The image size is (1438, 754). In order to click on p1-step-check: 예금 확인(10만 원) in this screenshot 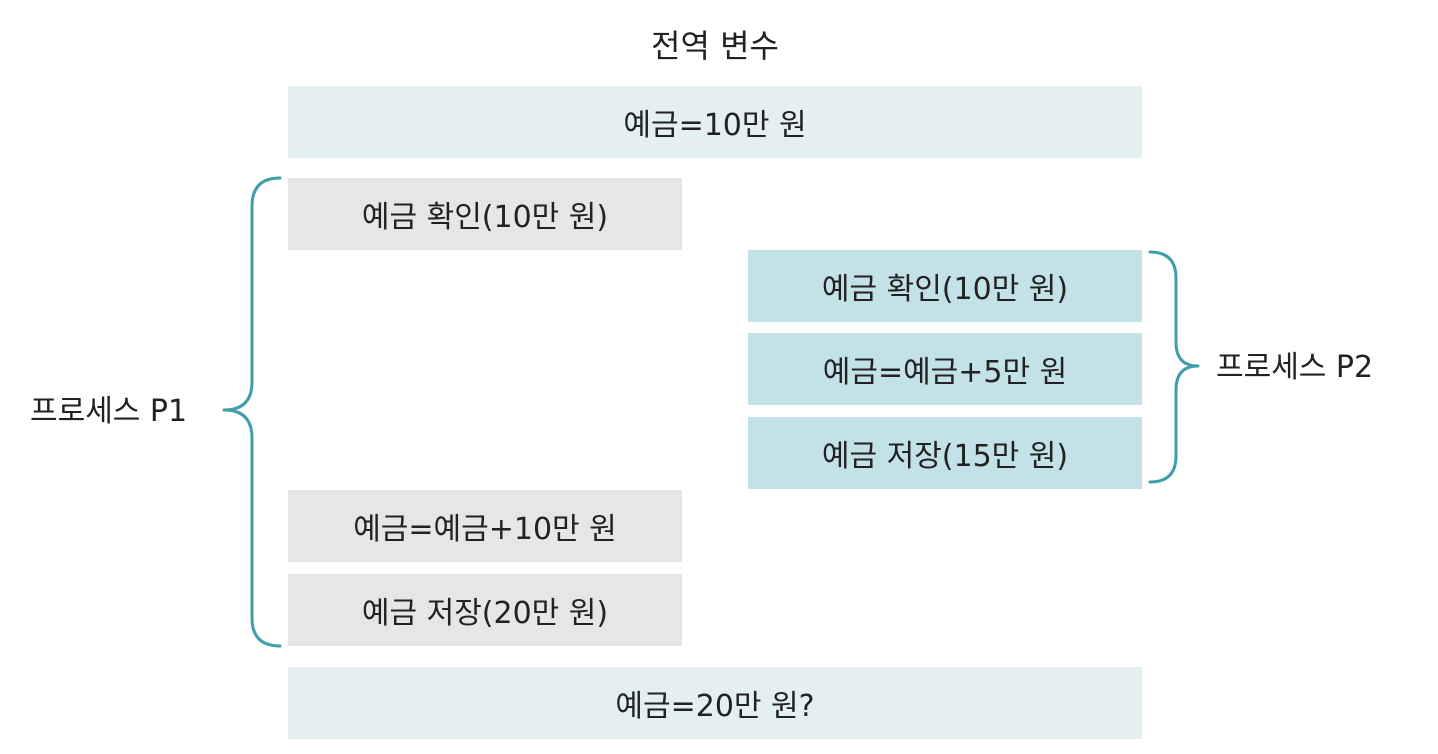, I will do `click(485, 214)`.